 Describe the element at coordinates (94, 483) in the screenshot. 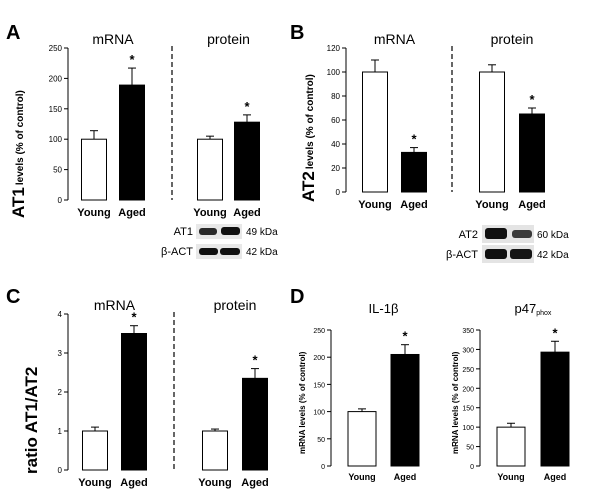

I see `category-label-c-mrna: Young` at that location.